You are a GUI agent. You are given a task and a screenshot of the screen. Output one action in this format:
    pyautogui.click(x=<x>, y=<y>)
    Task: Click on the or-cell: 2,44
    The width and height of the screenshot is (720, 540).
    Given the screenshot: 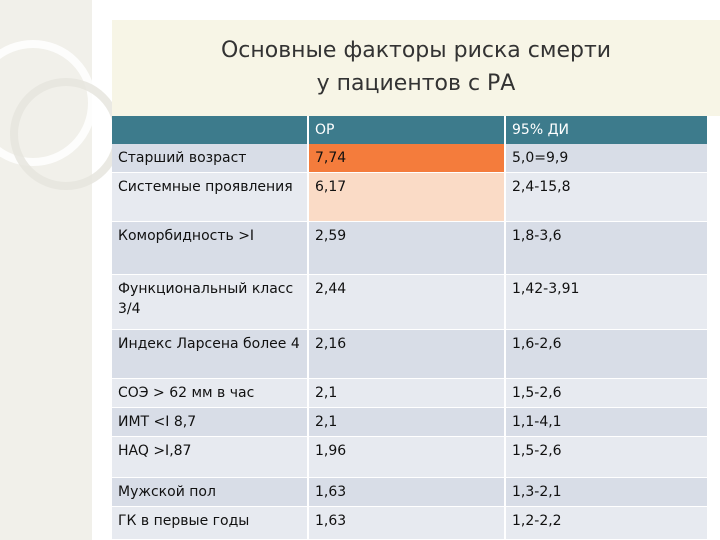 What is the action you would take?
    pyautogui.click(x=407, y=302)
    